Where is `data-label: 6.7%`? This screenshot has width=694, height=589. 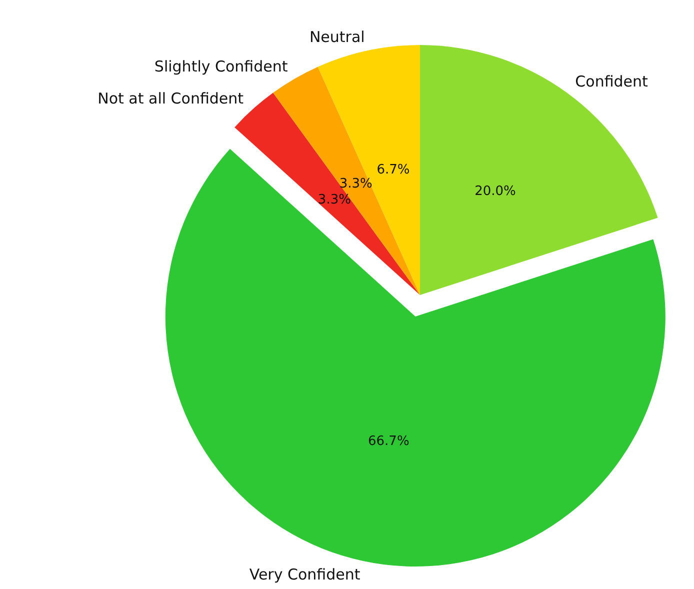
data-label: 6.7% is located at coordinates (393, 170).